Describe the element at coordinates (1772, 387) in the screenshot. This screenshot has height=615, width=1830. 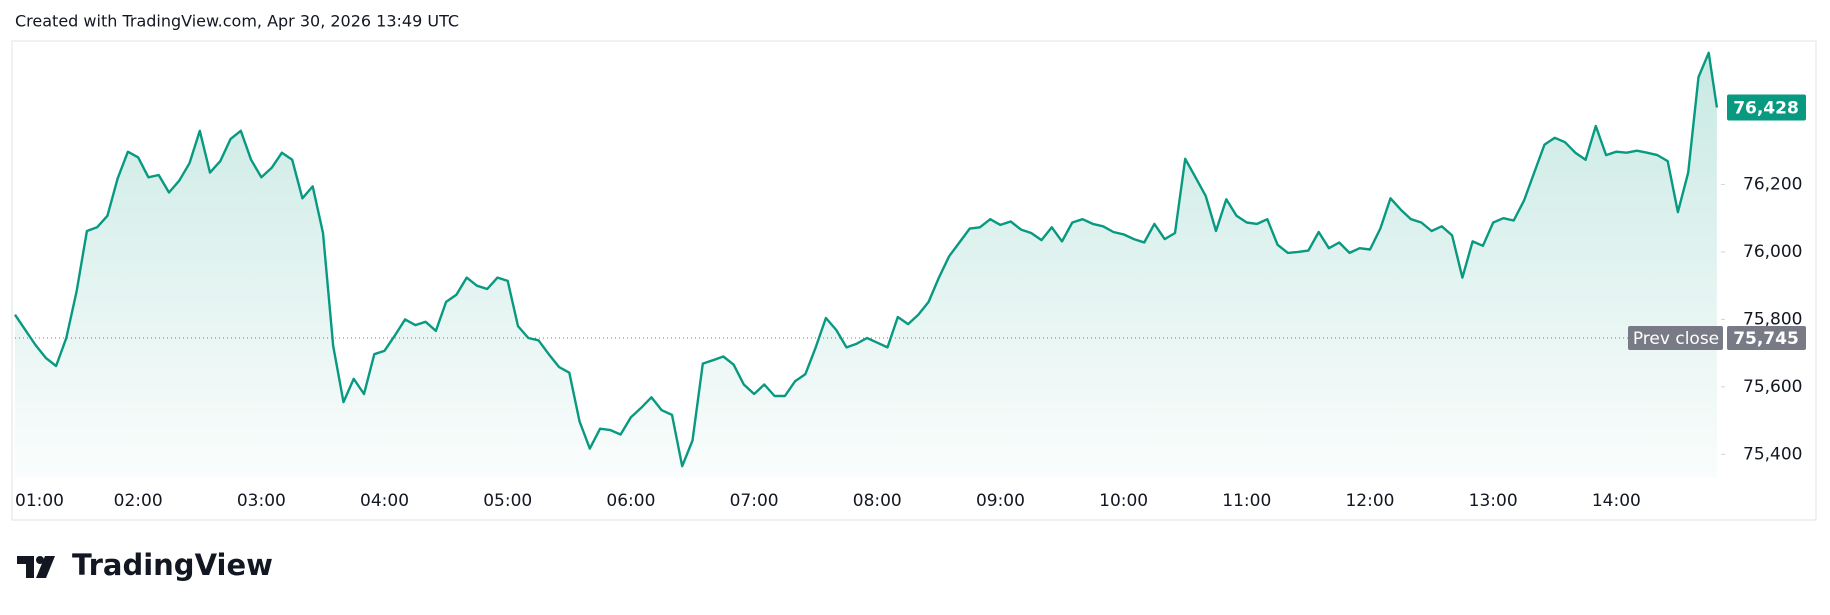
I see `y-tick-label: 75,600` at that location.